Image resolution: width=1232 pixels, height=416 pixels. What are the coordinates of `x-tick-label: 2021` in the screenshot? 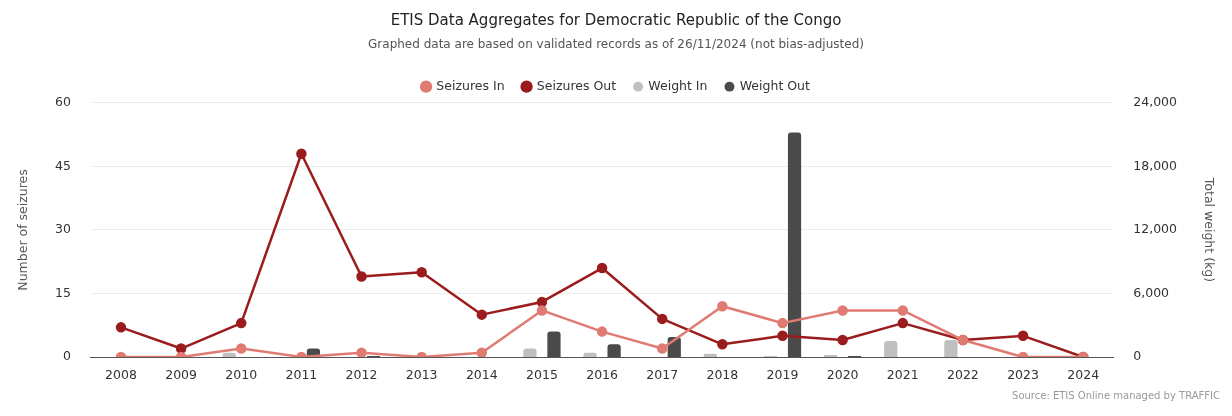 It's located at (902, 374).